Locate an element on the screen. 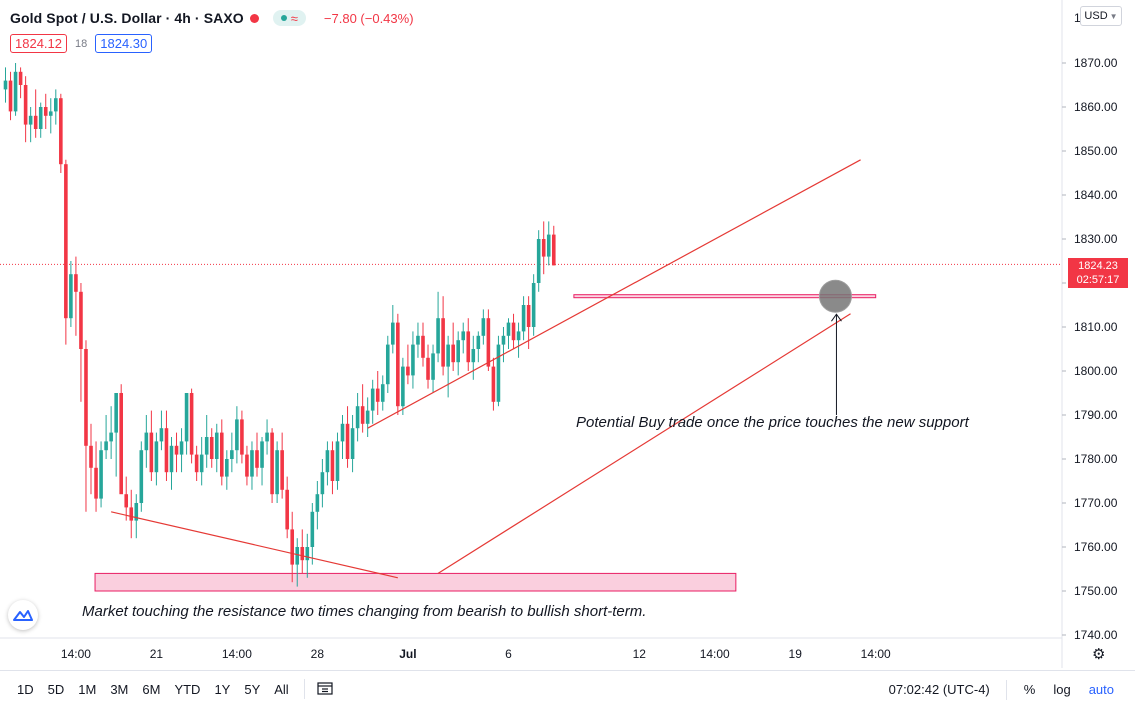  clock-timezone: 07:02:42 (UTC-4) is located at coordinates (939, 689).